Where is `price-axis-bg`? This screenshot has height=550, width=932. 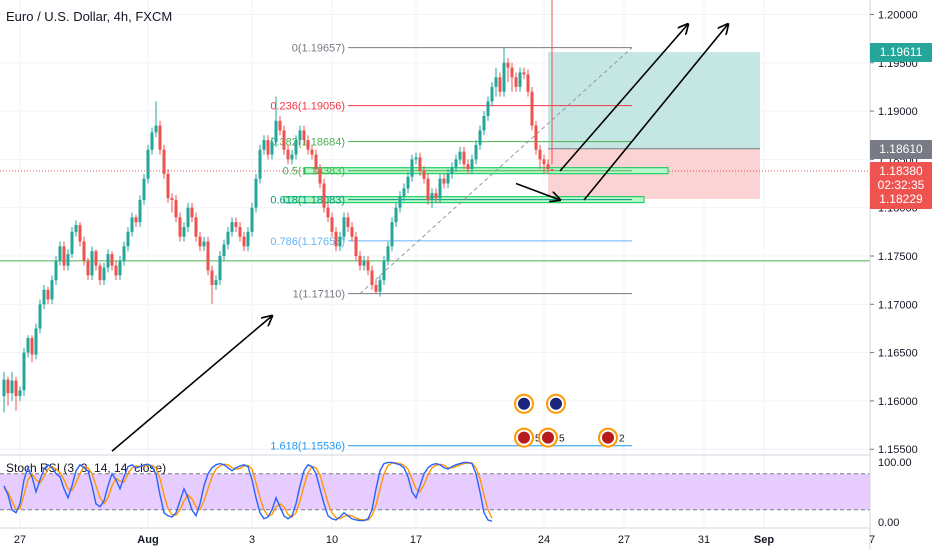
price-axis-bg is located at coordinates (901, 275).